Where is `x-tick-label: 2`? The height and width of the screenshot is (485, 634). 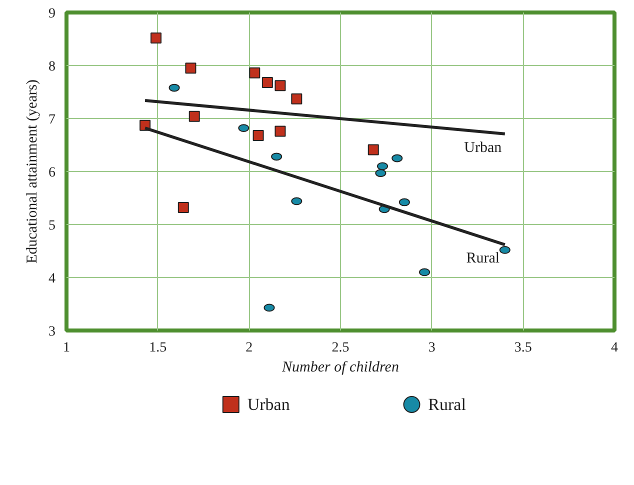
x-tick-label: 2 is located at coordinates (249, 348).